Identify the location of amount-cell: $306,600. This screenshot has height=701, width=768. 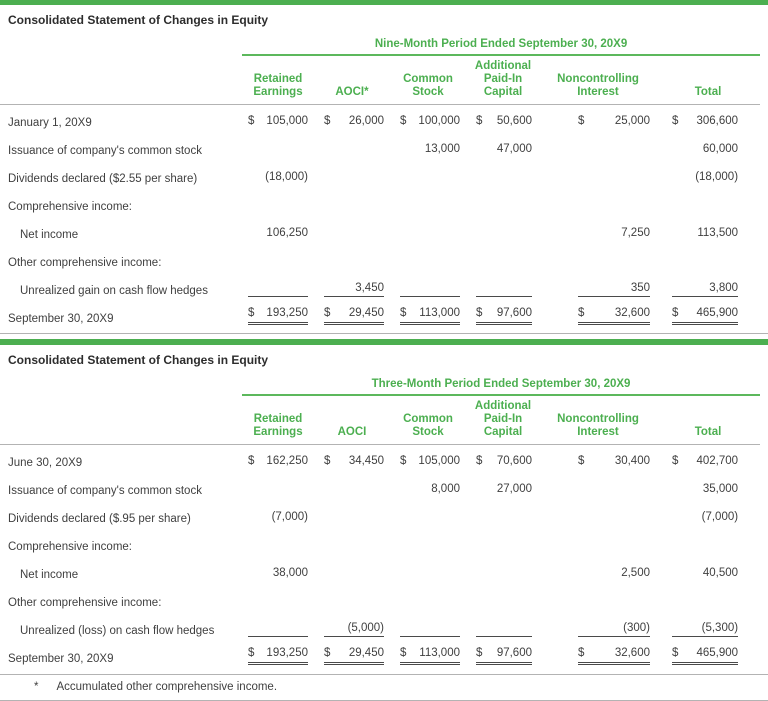
(708, 119).